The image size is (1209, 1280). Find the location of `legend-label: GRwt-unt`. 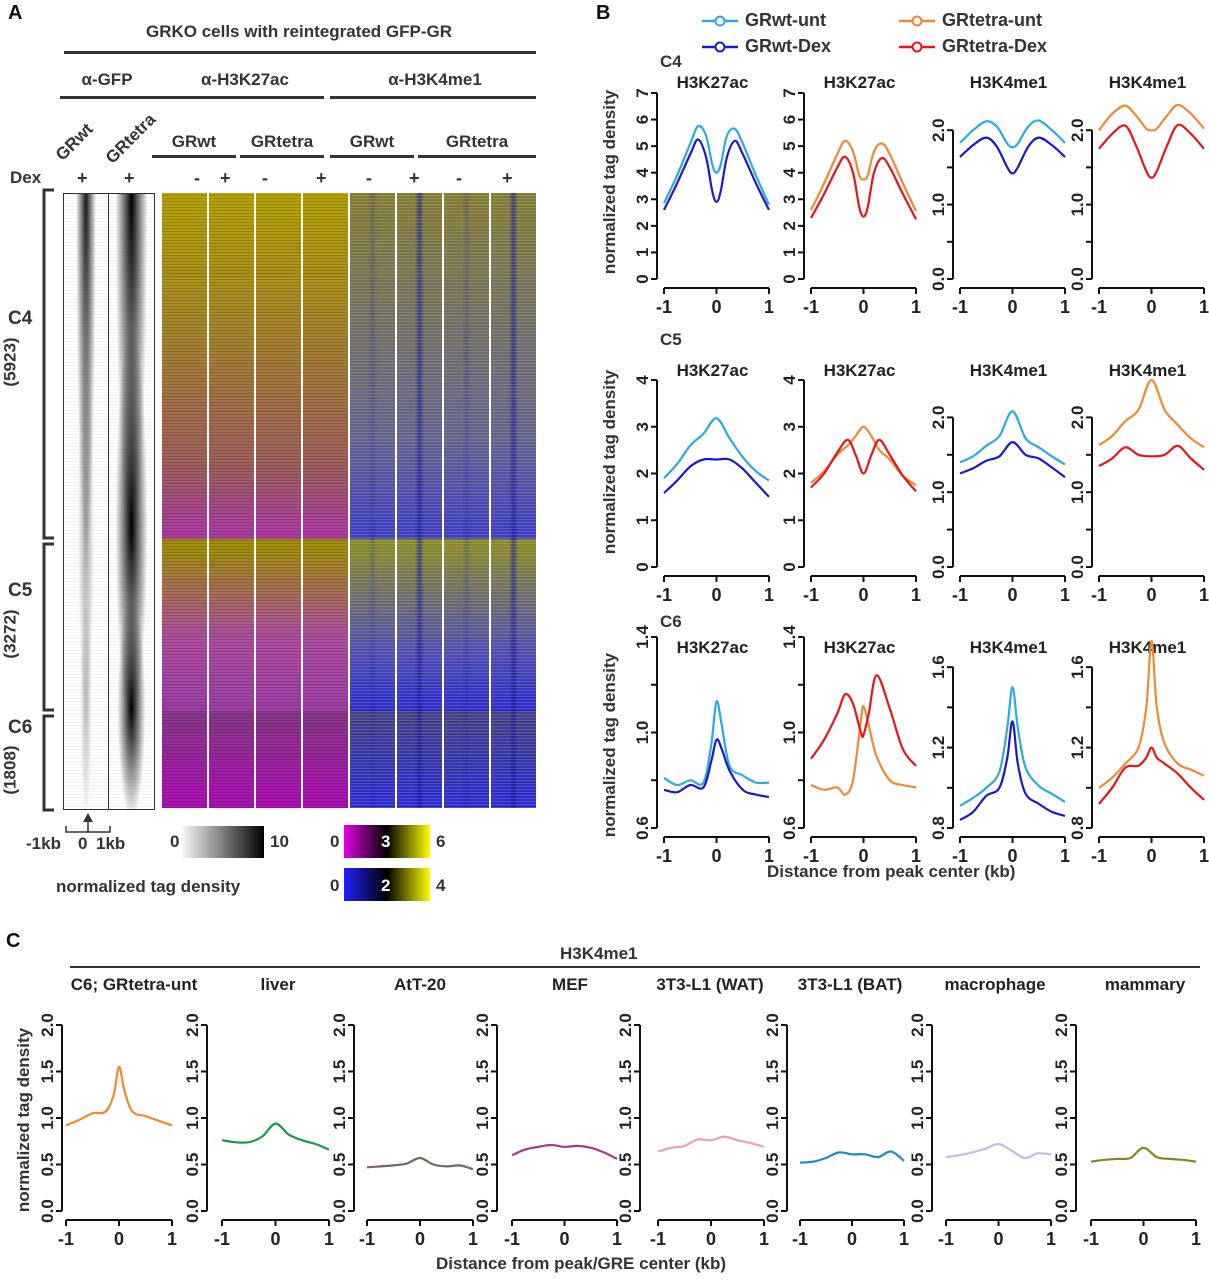

legend-label: GRwt-unt is located at coordinates (785, 20).